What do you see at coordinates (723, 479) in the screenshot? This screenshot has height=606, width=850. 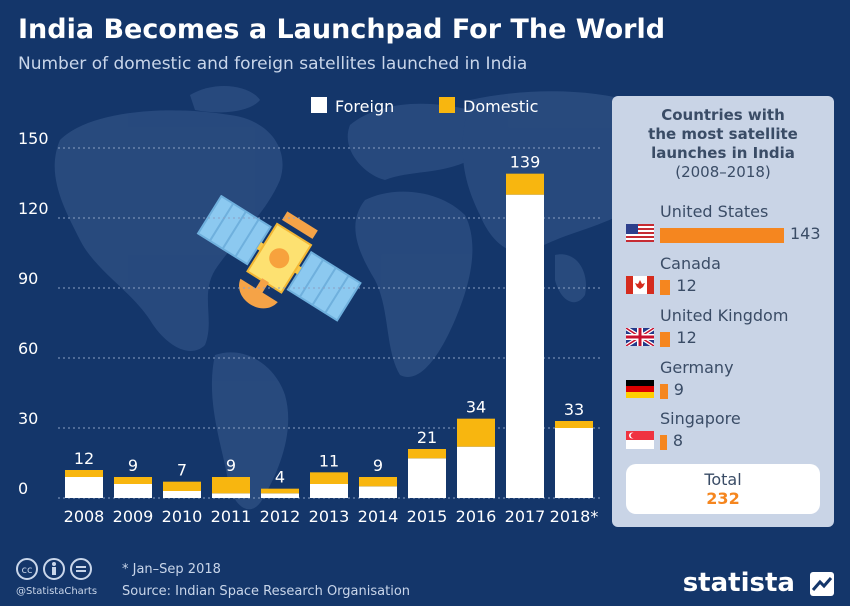 I see `total-label: Total` at bounding box center [723, 479].